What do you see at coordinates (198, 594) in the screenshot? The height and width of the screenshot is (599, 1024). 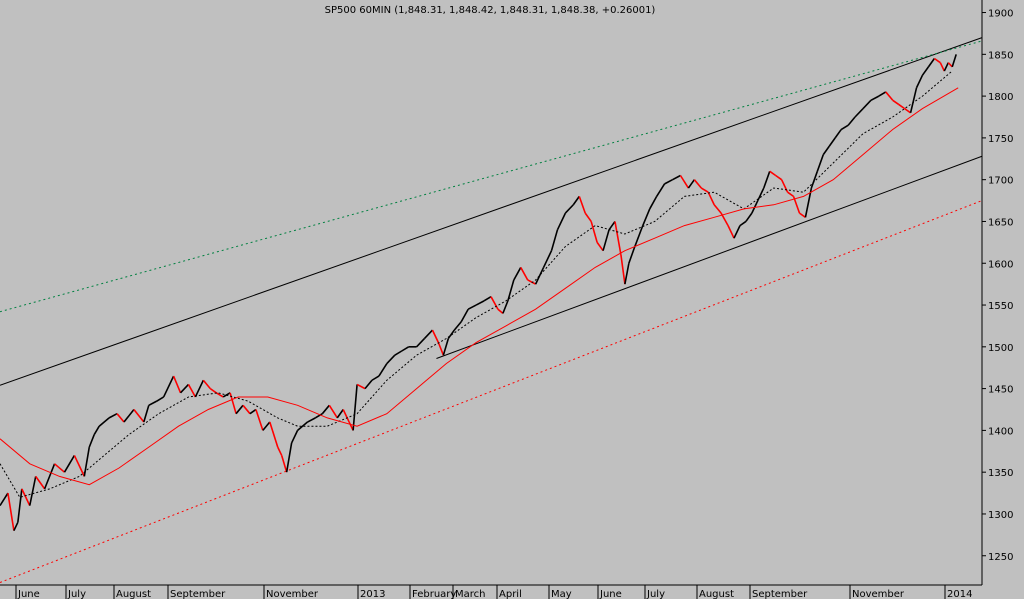 I see `x-tick-label: September` at bounding box center [198, 594].